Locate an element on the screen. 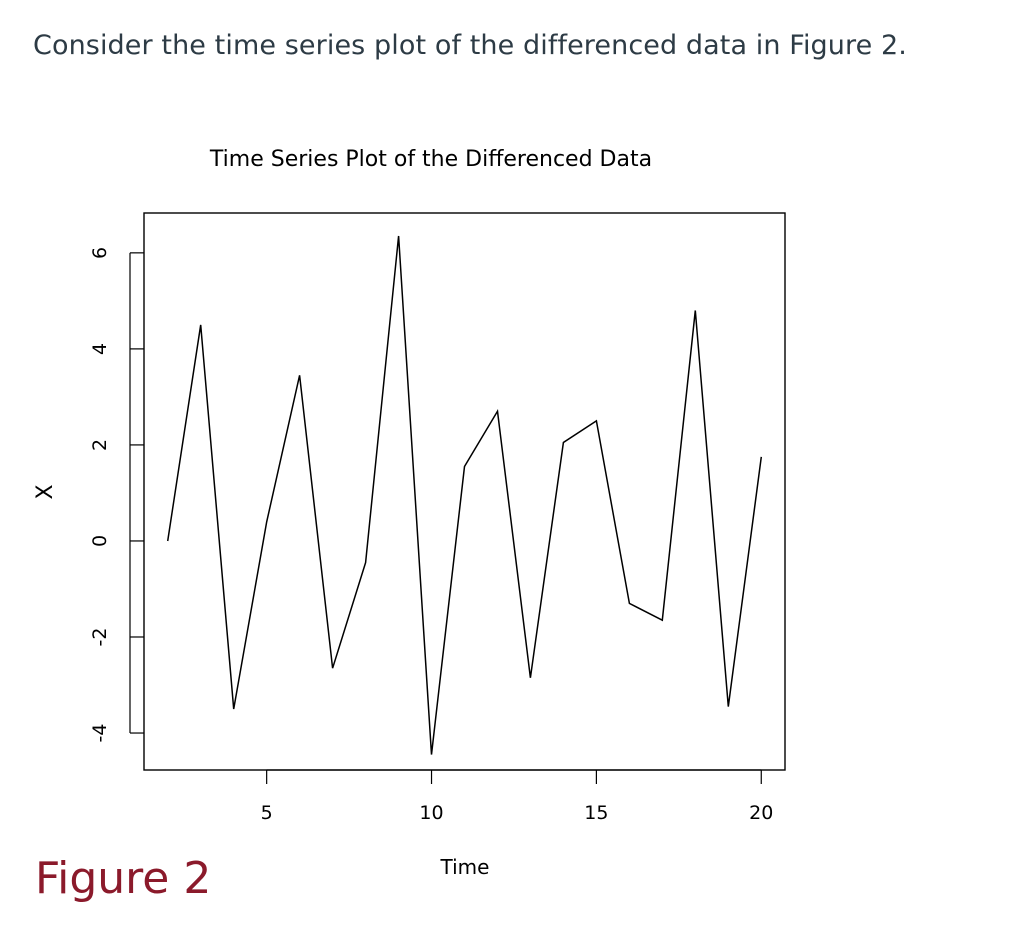 The image size is (1024, 943). chart-title: Time Series Plot of the Differenced Data is located at coordinates (430, 159).